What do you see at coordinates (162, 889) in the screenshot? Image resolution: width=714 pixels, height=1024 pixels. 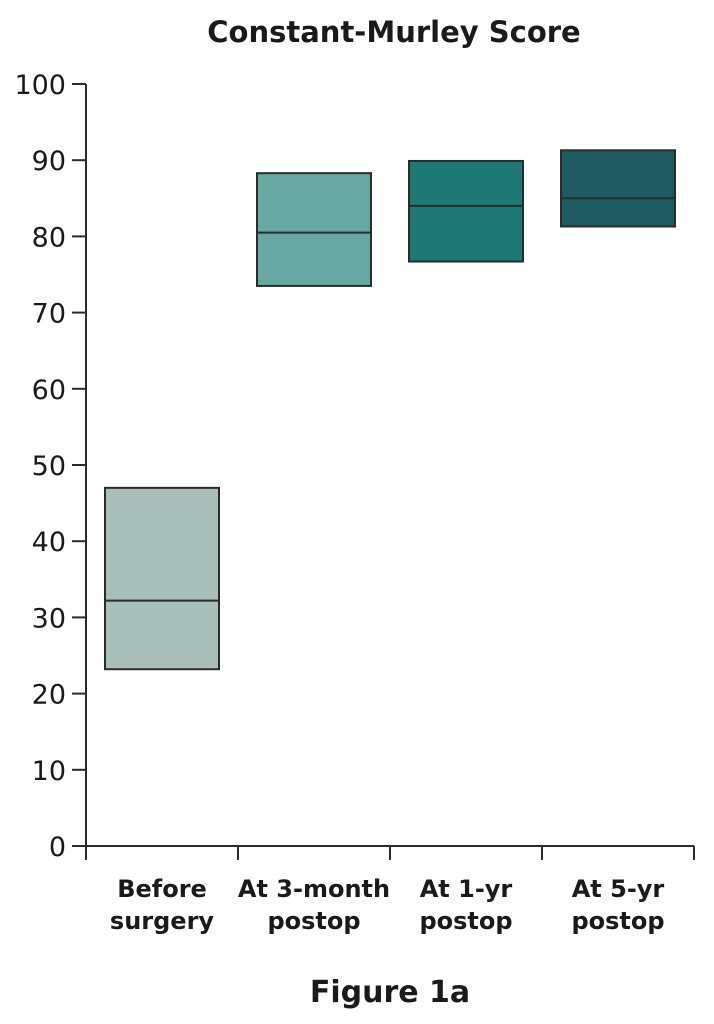 I see `x-tick-label: Before` at bounding box center [162, 889].